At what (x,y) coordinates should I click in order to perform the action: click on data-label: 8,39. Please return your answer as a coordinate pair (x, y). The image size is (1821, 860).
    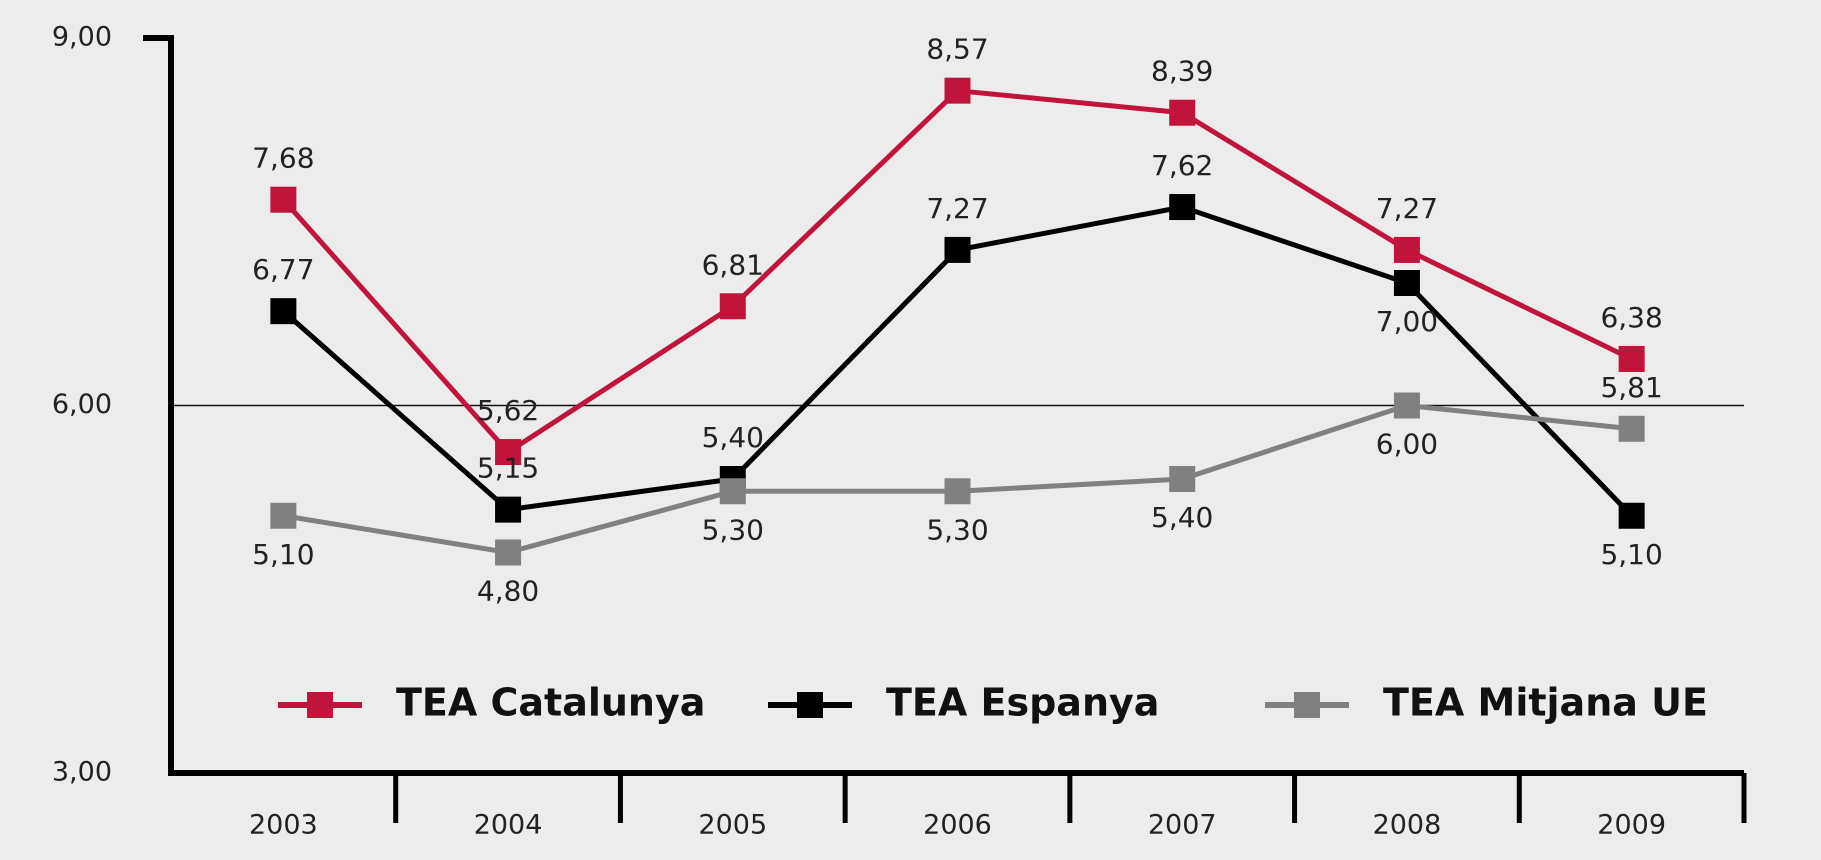
    Looking at the image, I should click on (1182, 71).